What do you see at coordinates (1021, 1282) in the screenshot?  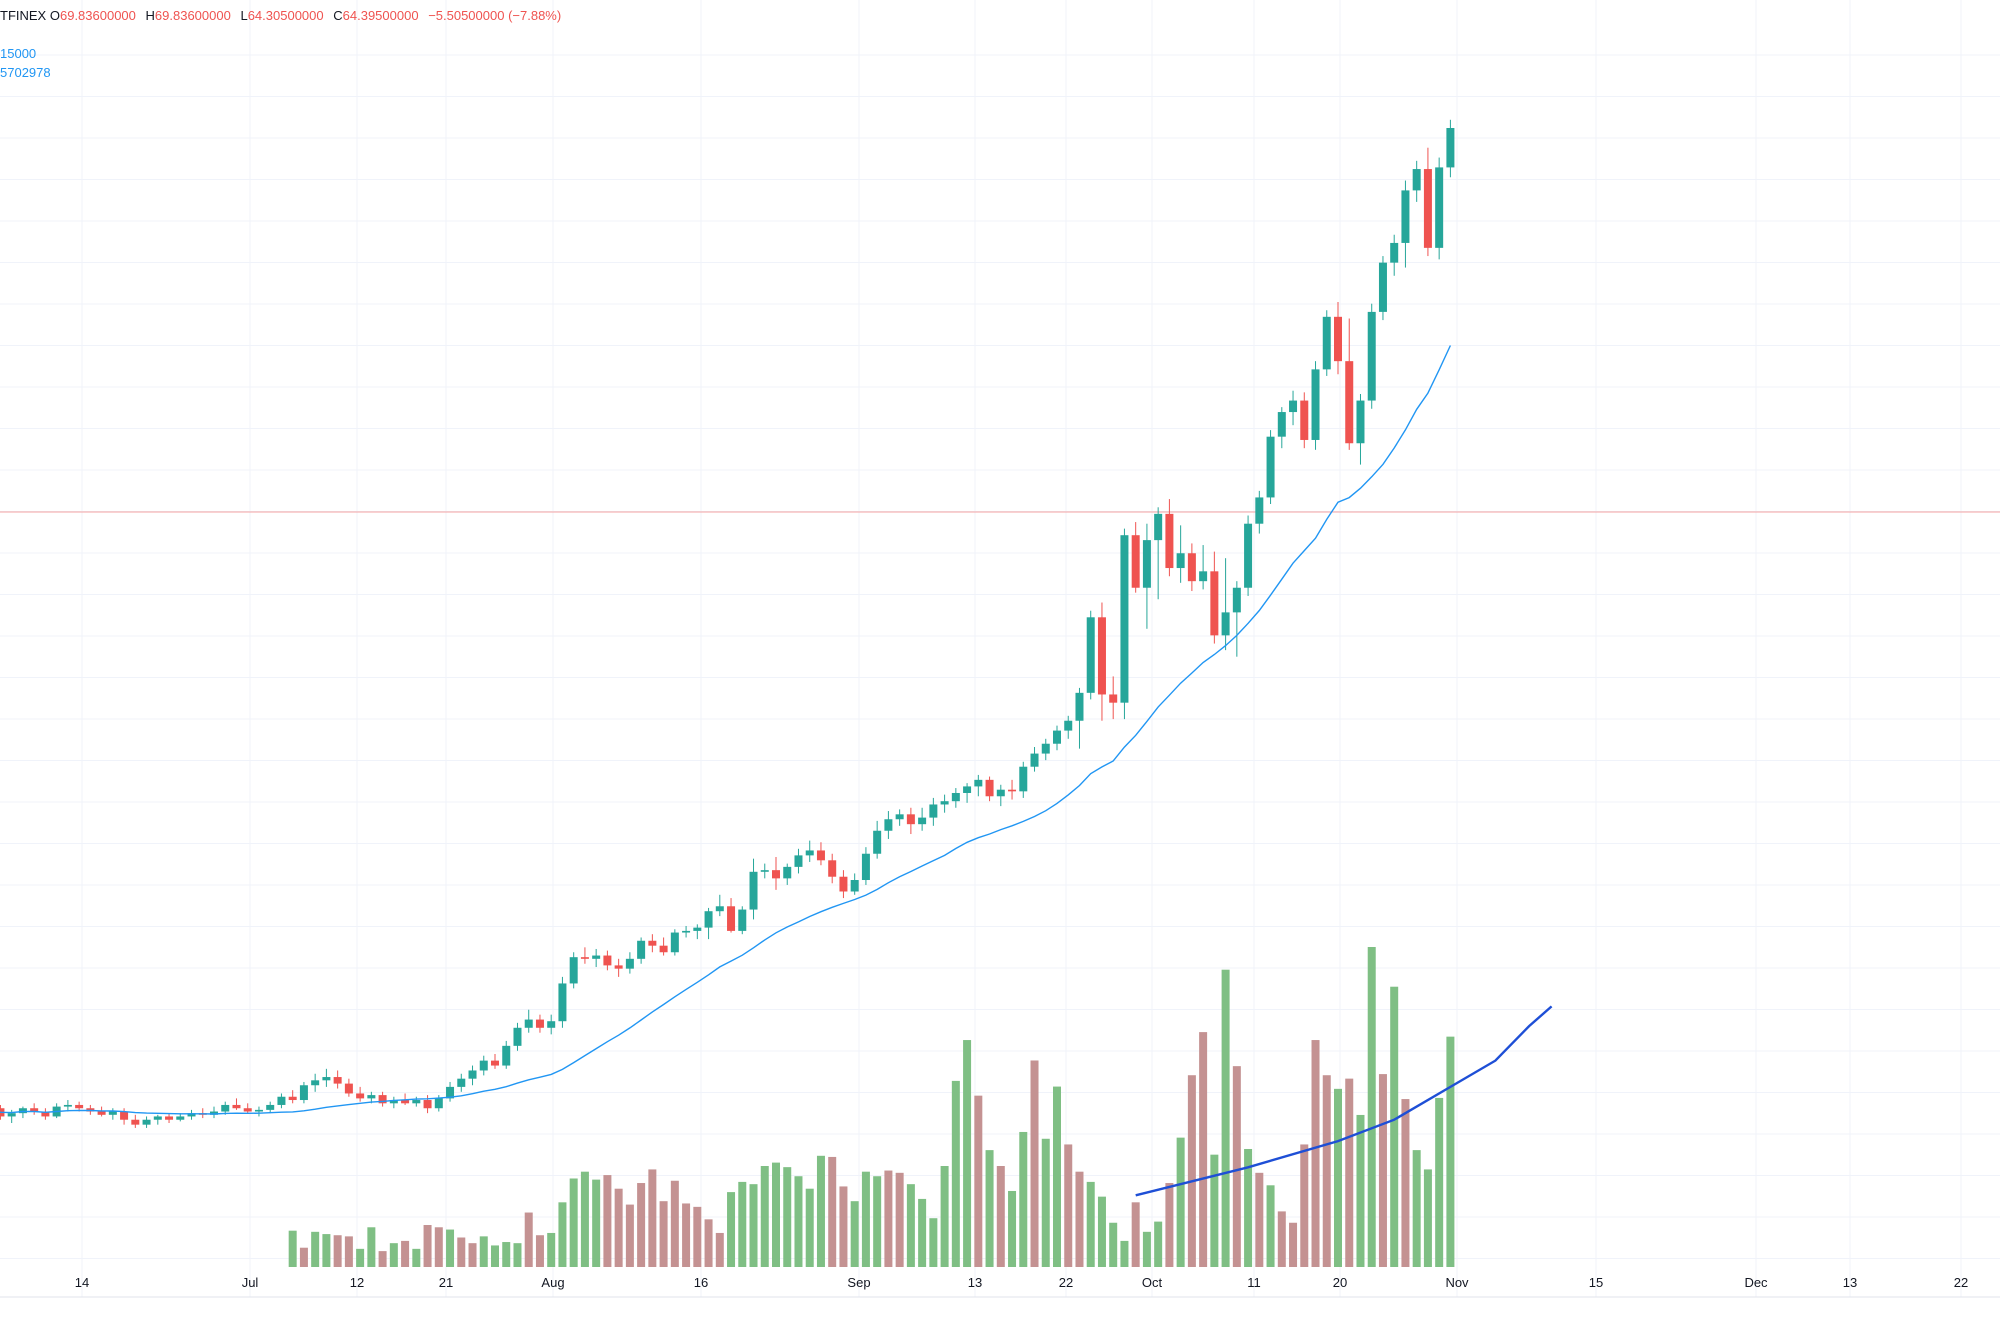 I see `time-axis: 14 Jul 12 21 Aug 16 Sep 13 22 Oct 11 20 Nov 15 Dec 13 22` at bounding box center [1021, 1282].